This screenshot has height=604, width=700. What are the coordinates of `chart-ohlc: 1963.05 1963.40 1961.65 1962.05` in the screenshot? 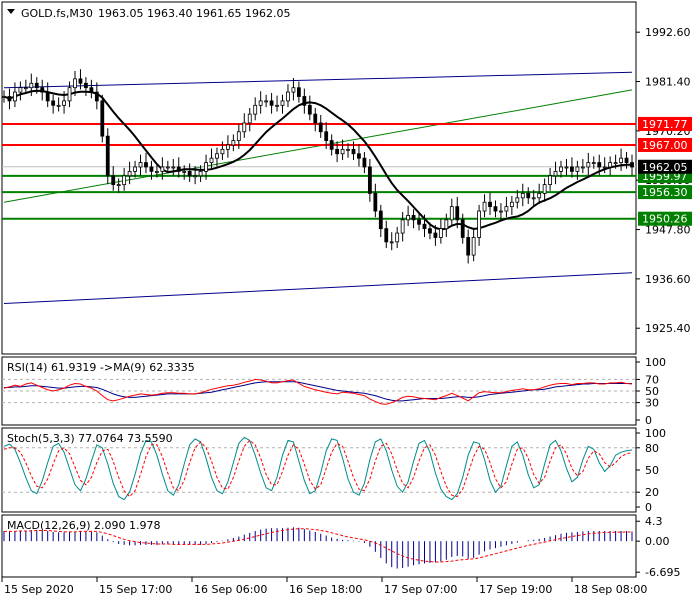 It's located at (194, 13).